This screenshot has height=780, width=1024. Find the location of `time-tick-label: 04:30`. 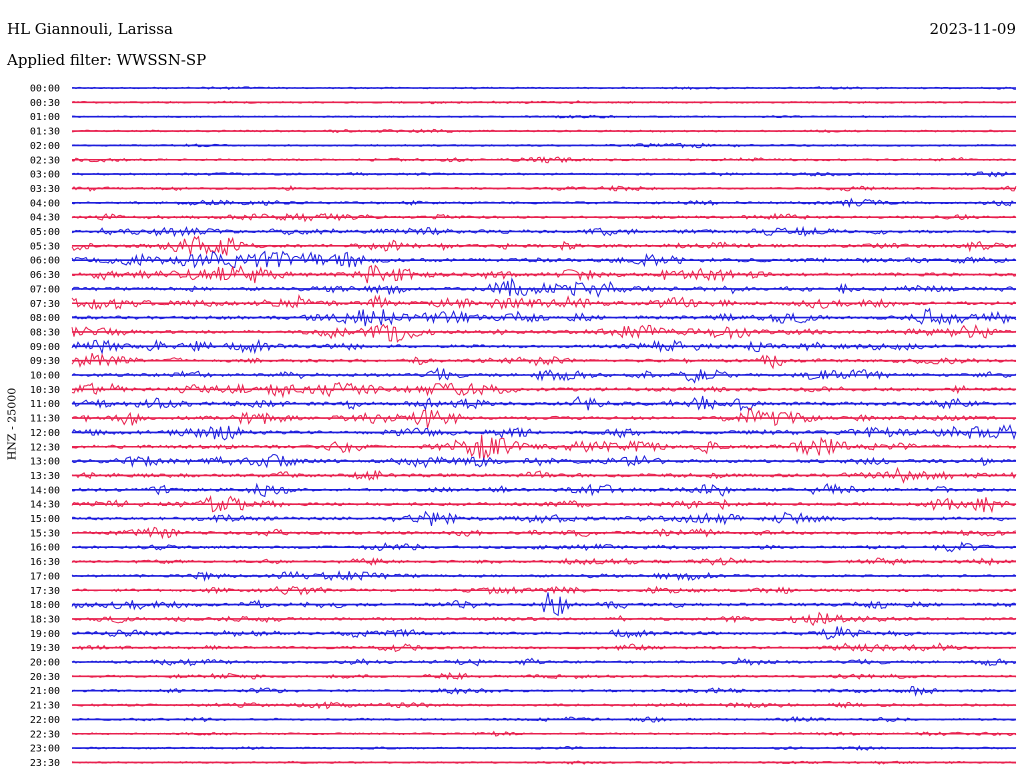

time-tick-label: 04:30 is located at coordinates (45, 218).